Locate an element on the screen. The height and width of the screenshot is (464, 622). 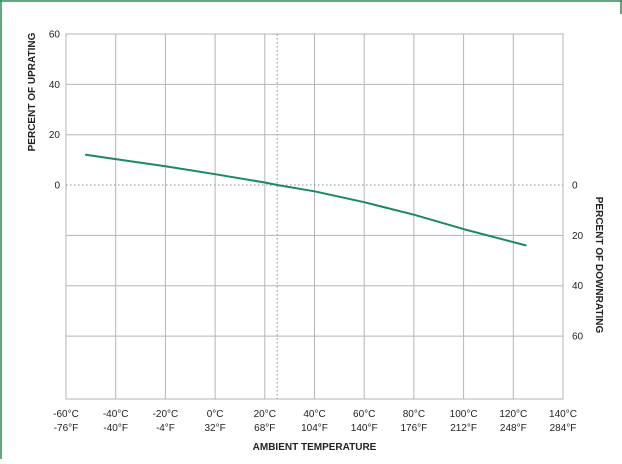
x-tick-label-celsius: -60°C is located at coordinates (66, 414).